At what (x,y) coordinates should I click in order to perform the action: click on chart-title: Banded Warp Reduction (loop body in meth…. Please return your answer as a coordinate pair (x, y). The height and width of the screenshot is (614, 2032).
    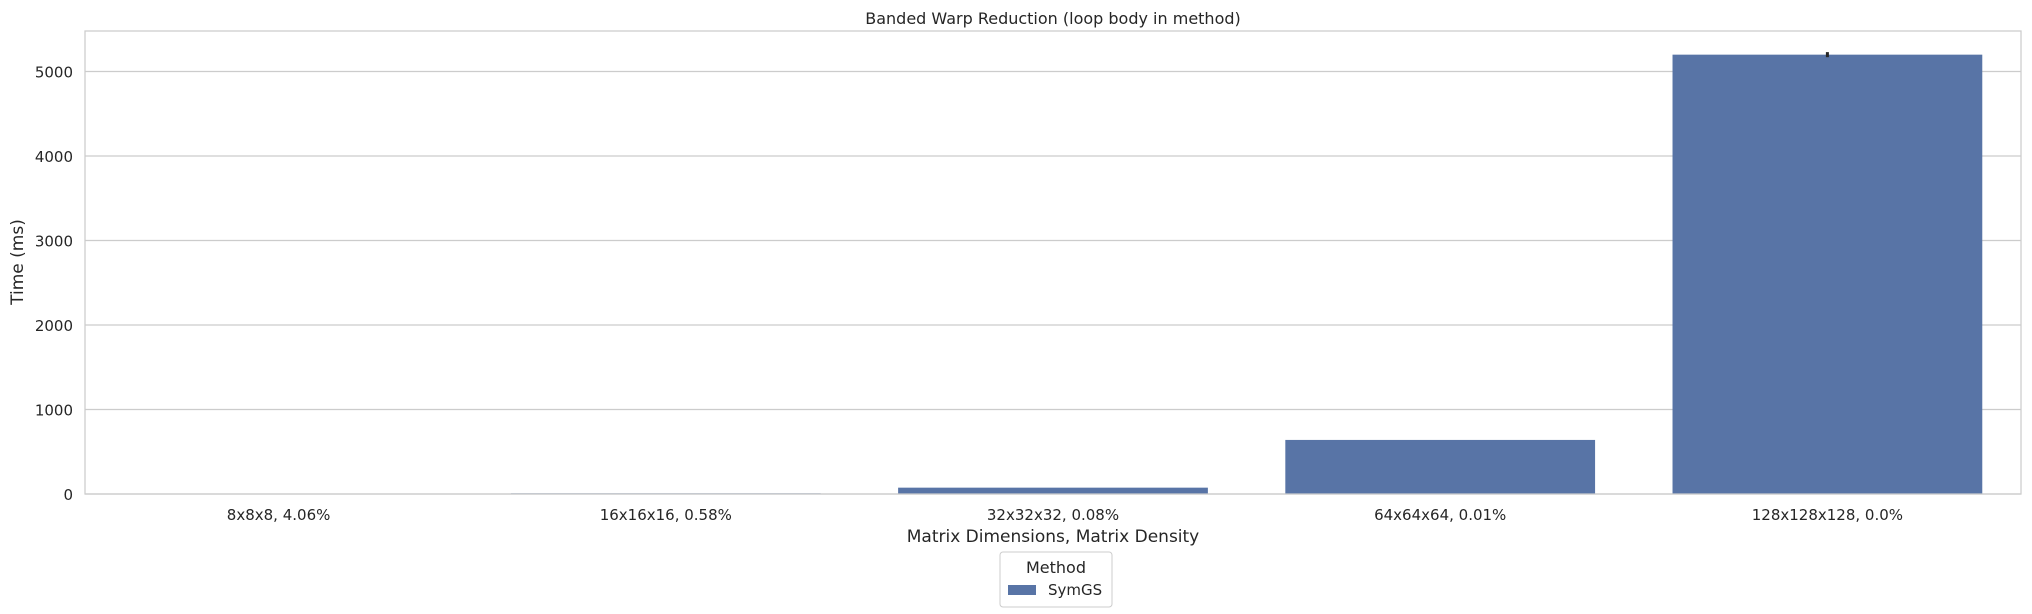
    Looking at the image, I should click on (1053, 18).